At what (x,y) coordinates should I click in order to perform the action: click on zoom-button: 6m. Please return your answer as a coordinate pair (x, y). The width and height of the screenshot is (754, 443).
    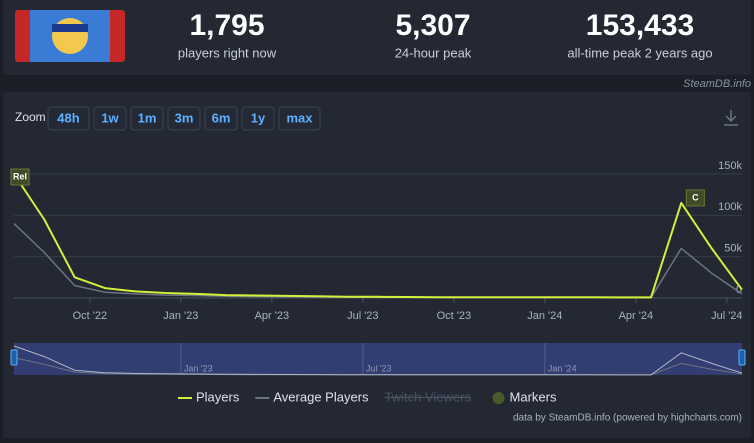
    Looking at the image, I should click on (221, 118).